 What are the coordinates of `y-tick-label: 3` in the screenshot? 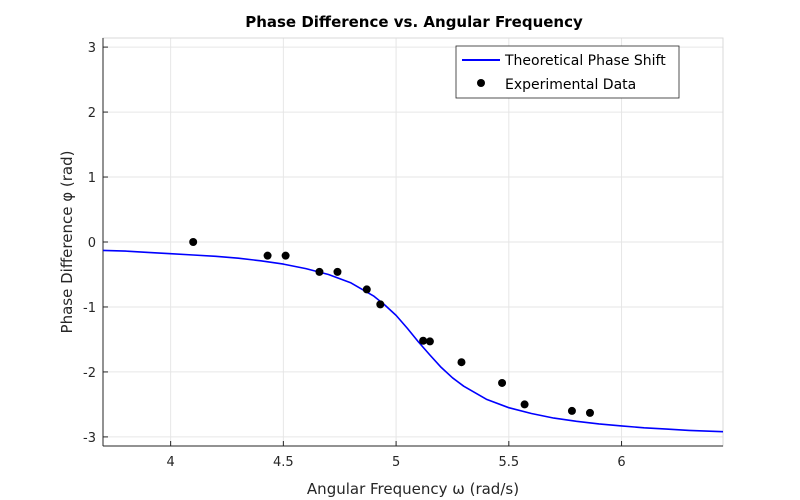 It's located at (92, 48).